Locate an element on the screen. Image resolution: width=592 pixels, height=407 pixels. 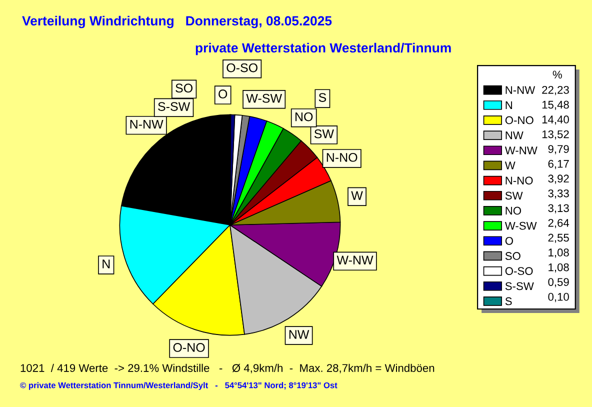
data-label: 13,52 is located at coordinates (555, 135).